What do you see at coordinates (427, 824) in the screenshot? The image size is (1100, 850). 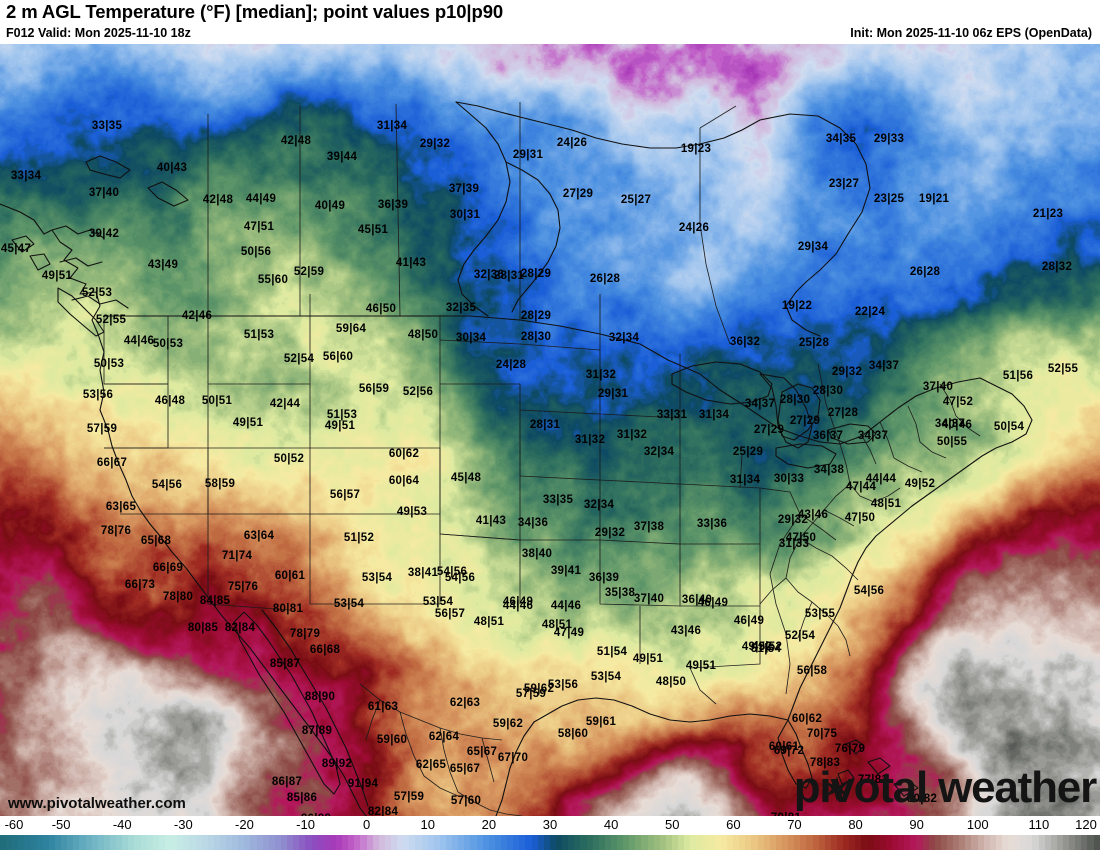 I see `colorbar-tick: 10` at bounding box center [427, 824].